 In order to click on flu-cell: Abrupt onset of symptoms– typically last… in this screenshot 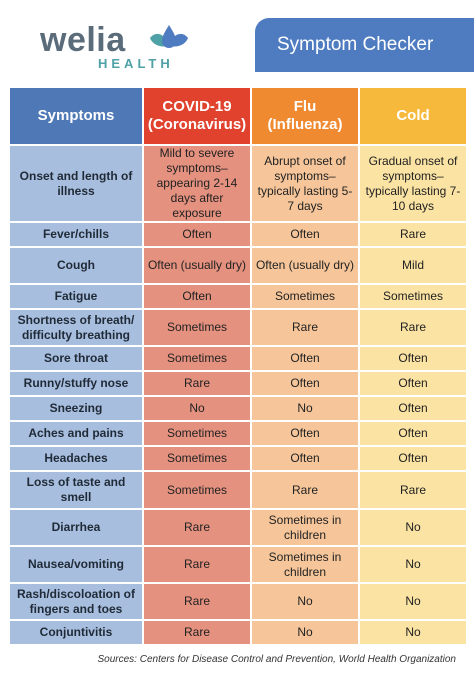, I will do `click(305, 183)`.